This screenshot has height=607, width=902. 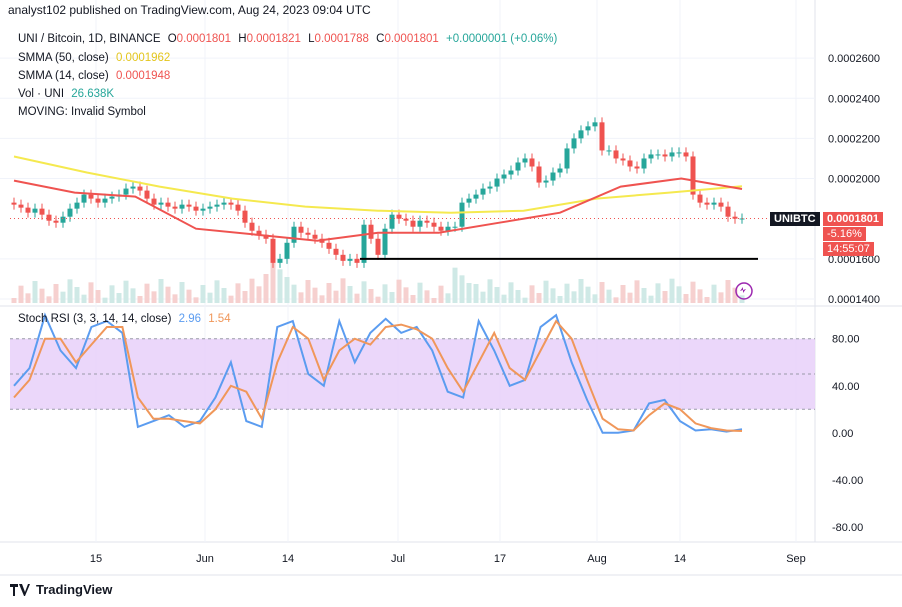 What do you see at coordinates (847, 528) in the screenshot?
I see `stoch-tick-label: -80.00` at bounding box center [847, 528].